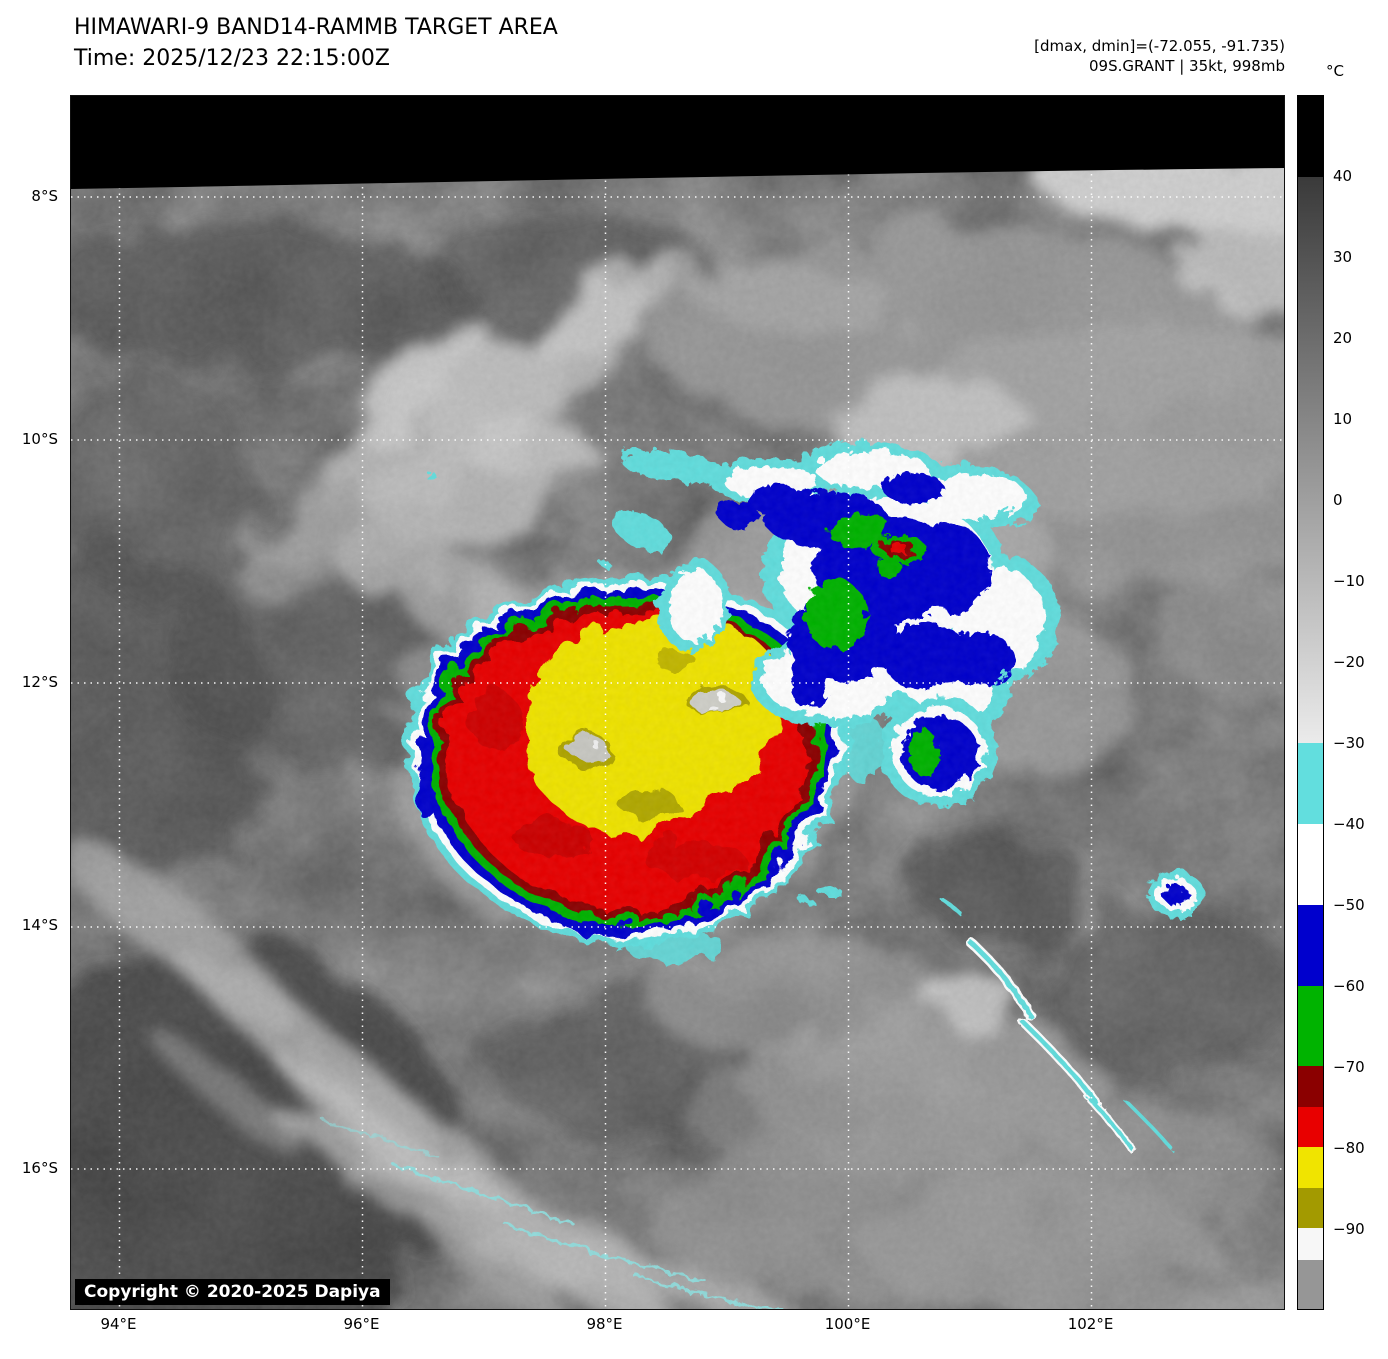 This screenshot has width=1388, height=1359. What do you see at coordinates (1159, 46) in the screenshot?
I see `dmax-dmin-label: [dmax, dmin]=(-72.055, -91.735)` at bounding box center [1159, 46].